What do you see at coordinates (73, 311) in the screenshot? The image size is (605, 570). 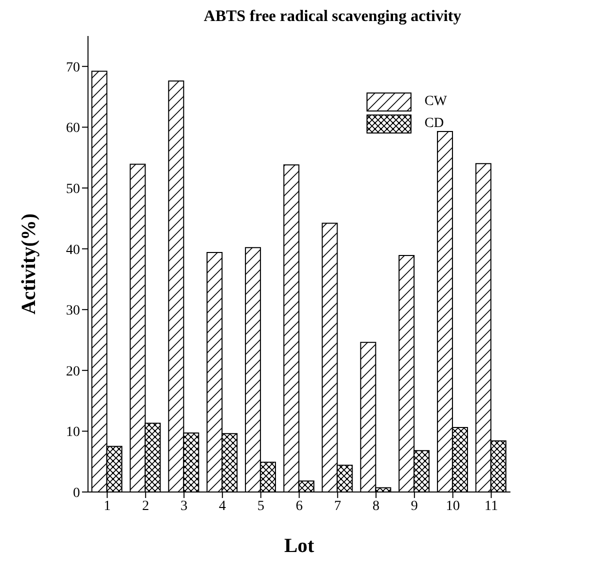 I see `y-tick-label: 30` at bounding box center [73, 311].